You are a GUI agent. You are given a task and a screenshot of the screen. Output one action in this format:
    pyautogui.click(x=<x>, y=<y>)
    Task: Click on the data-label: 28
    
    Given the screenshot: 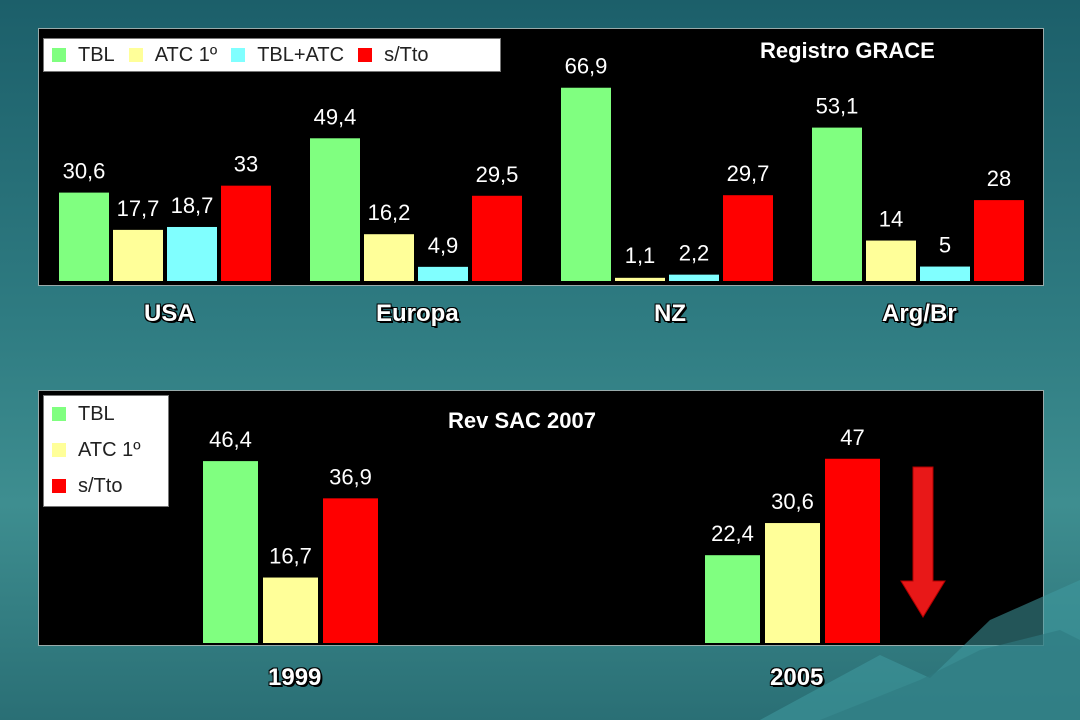 What is the action you would take?
    pyautogui.click(x=999, y=178)
    